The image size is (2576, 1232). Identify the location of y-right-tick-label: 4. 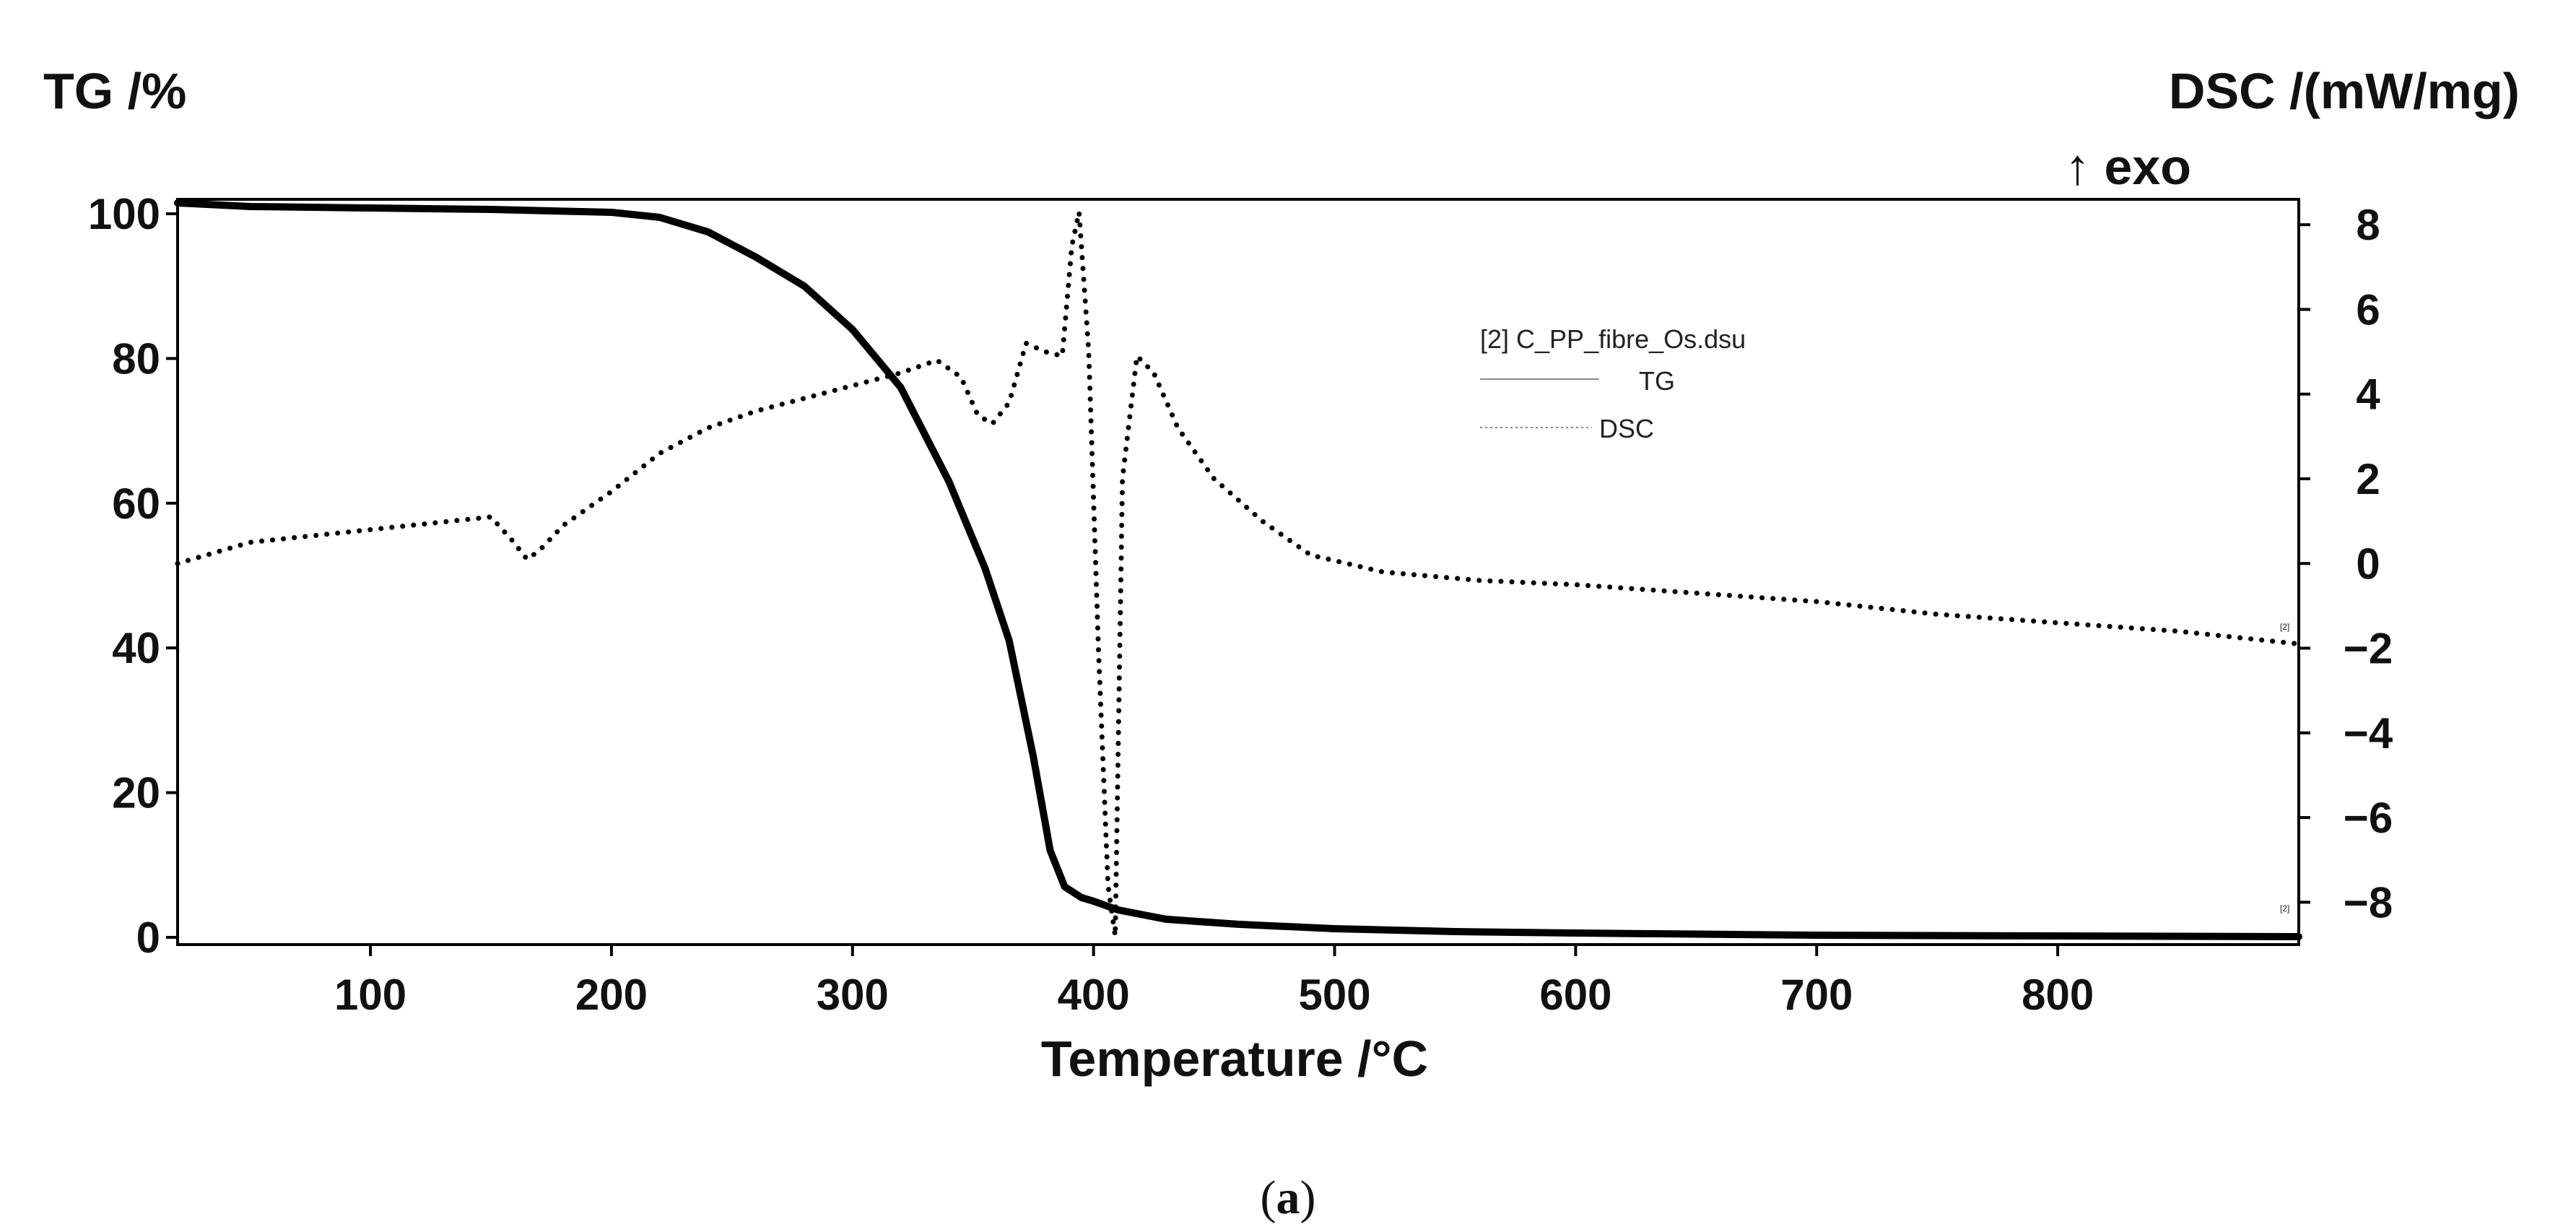
(2368, 394).